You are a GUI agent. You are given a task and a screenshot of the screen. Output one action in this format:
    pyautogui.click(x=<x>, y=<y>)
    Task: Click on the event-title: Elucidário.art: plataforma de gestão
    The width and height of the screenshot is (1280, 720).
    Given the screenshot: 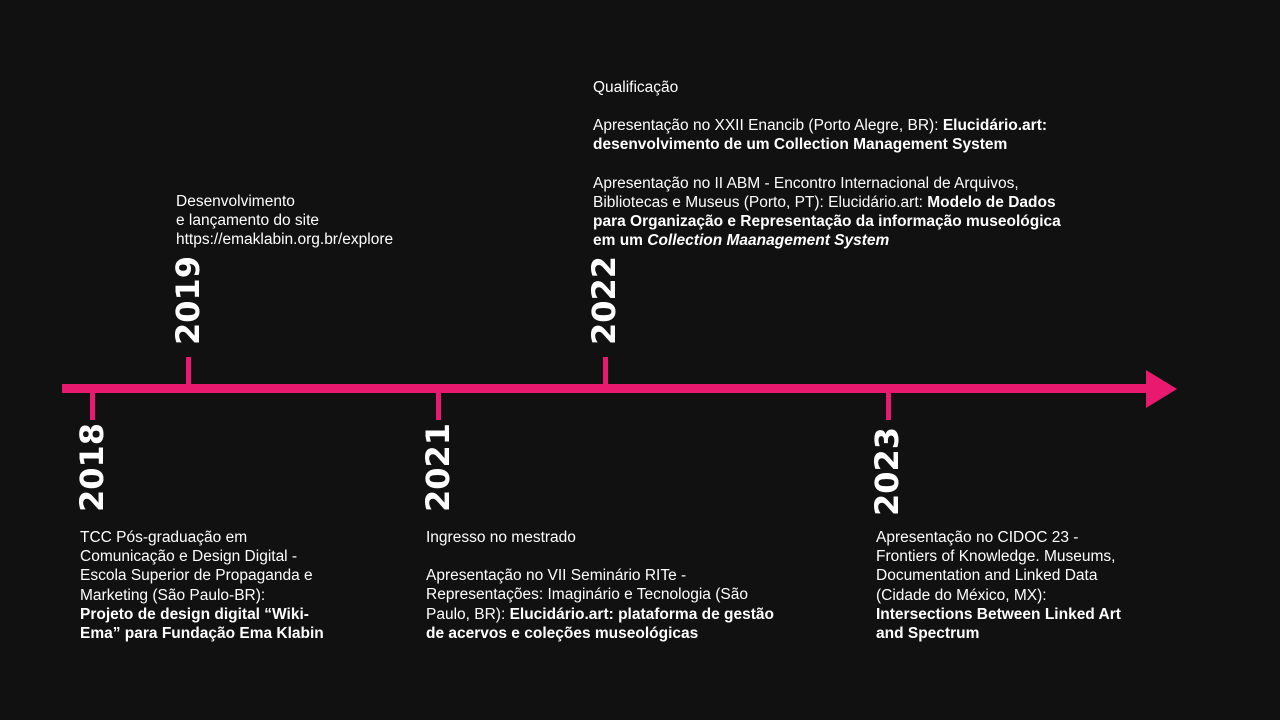 What is the action you would take?
    pyautogui.click(x=641, y=614)
    